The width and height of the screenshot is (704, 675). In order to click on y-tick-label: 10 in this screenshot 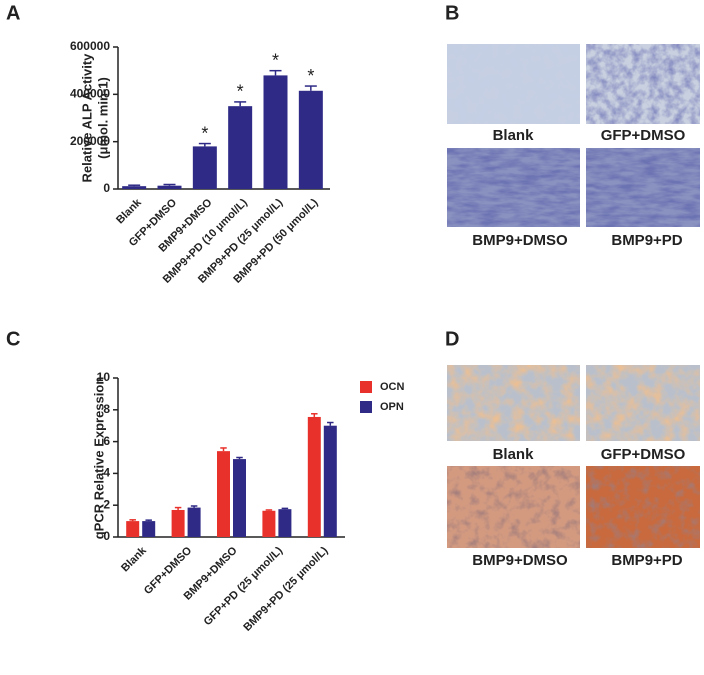, I will do `click(104, 377)`.